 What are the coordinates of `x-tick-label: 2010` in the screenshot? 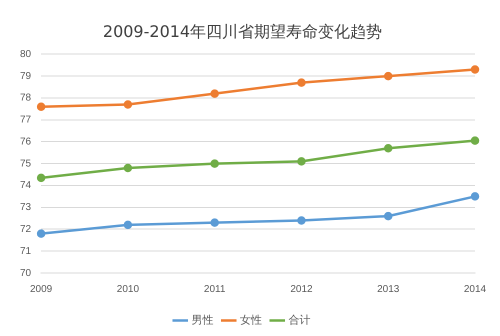 It's located at (128, 289).